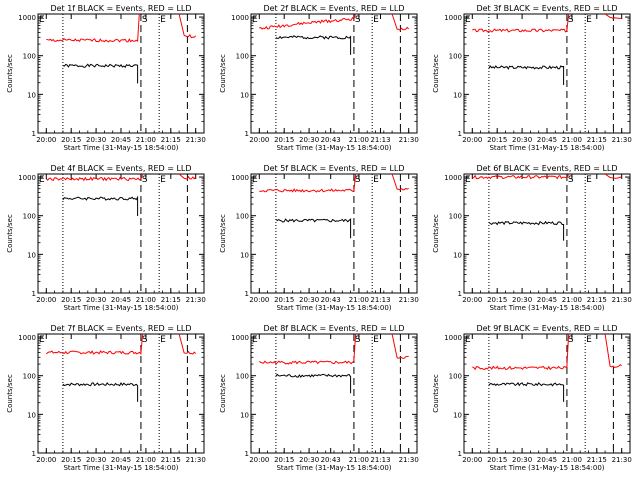 This screenshot has height=480, width=640. What do you see at coordinates (546, 8) in the screenshot?
I see `panel-title: Det 3f BLACK = Events, RED = LLD` at bounding box center [546, 8].